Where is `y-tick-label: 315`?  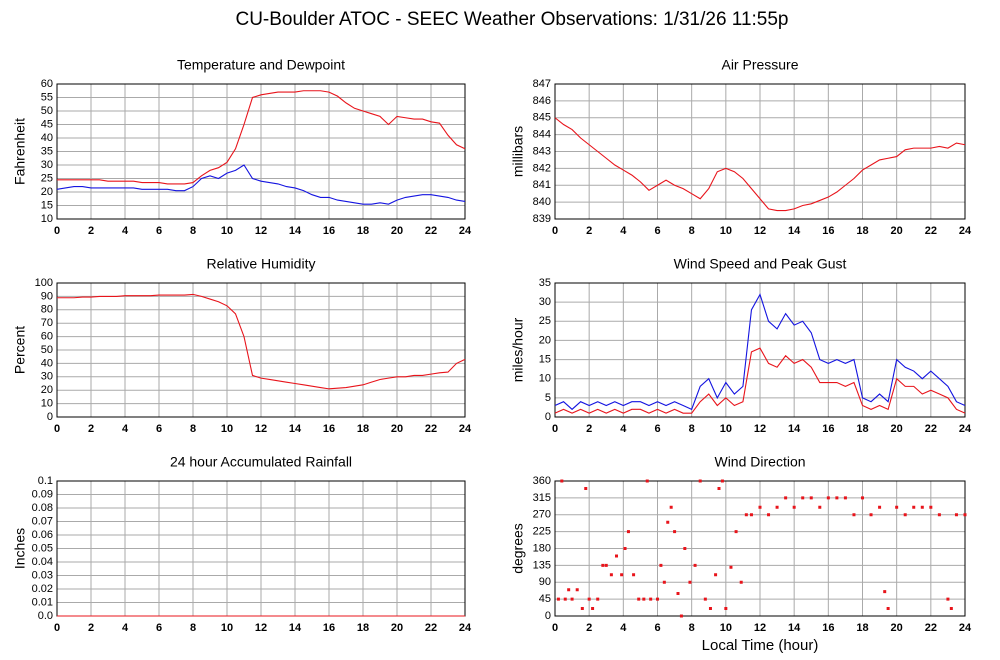 y-tick-label: 315 is located at coordinates (542, 498).